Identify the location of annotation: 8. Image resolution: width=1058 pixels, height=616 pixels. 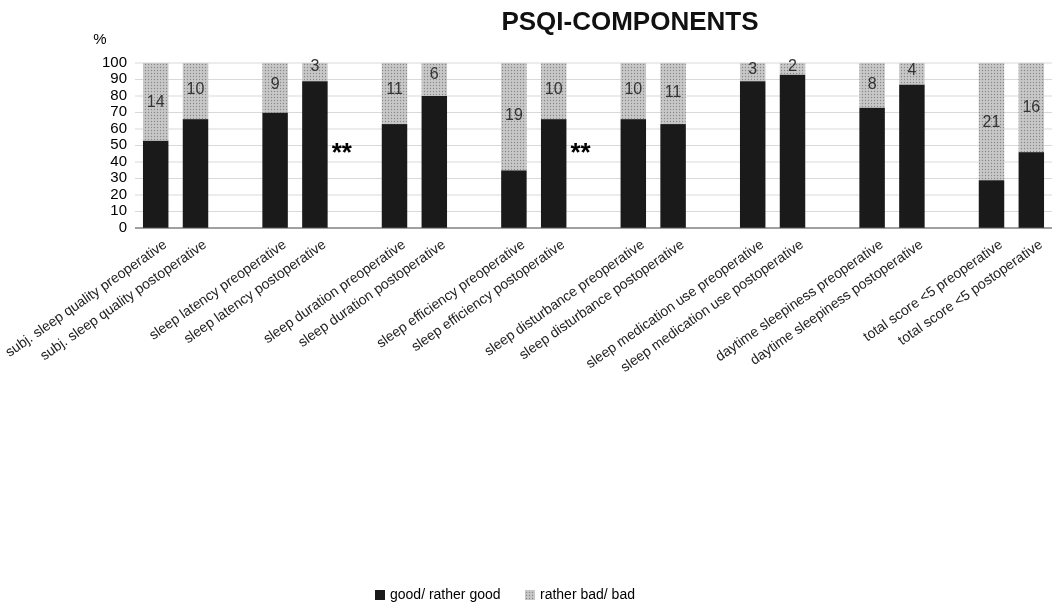
(872, 83).